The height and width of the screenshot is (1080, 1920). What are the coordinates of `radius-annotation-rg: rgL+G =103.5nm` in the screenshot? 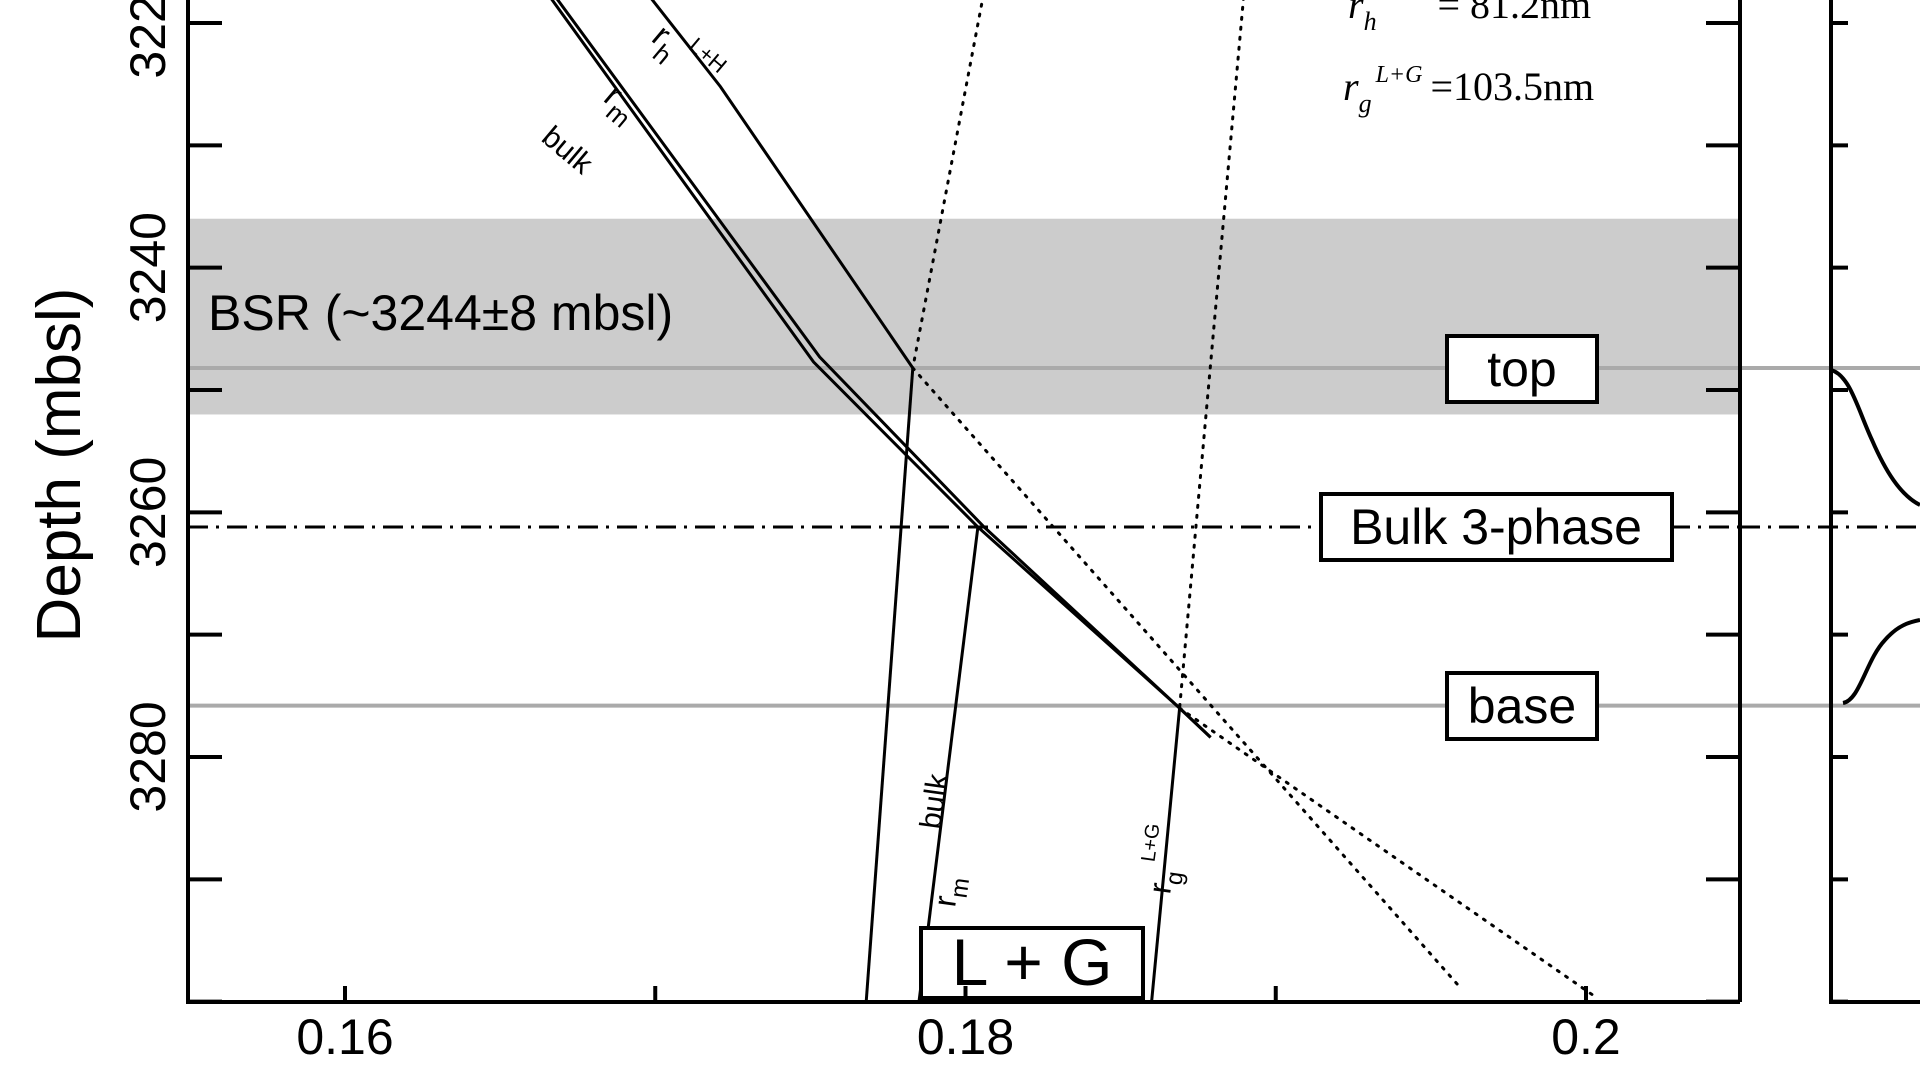 It's located at (1468, 90).